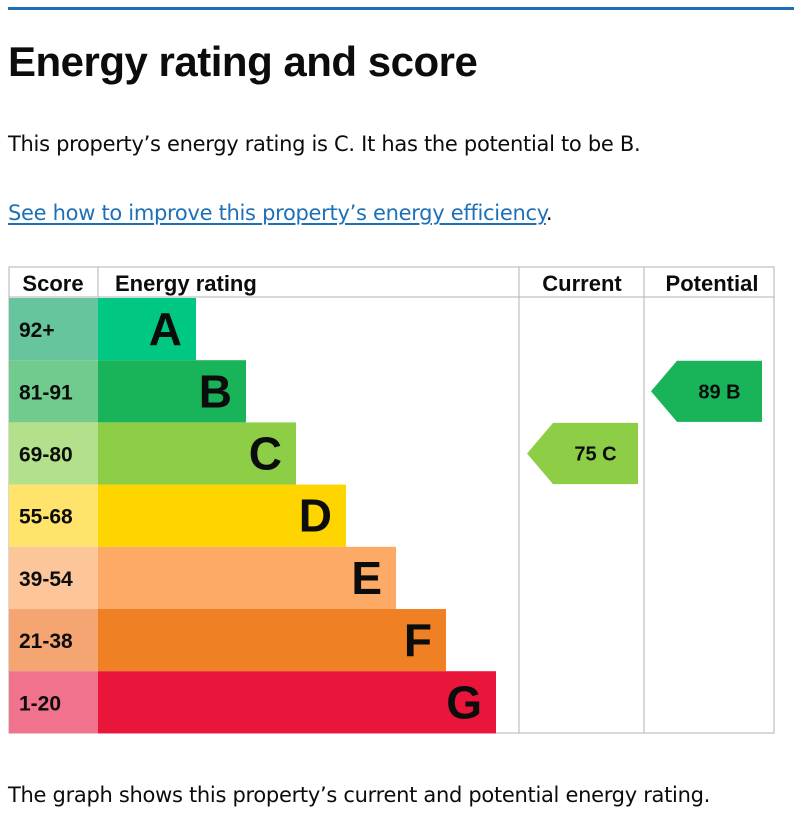 The width and height of the screenshot is (800, 816). What do you see at coordinates (315, 516) in the screenshot?
I see `band-d-letter: D` at bounding box center [315, 516].